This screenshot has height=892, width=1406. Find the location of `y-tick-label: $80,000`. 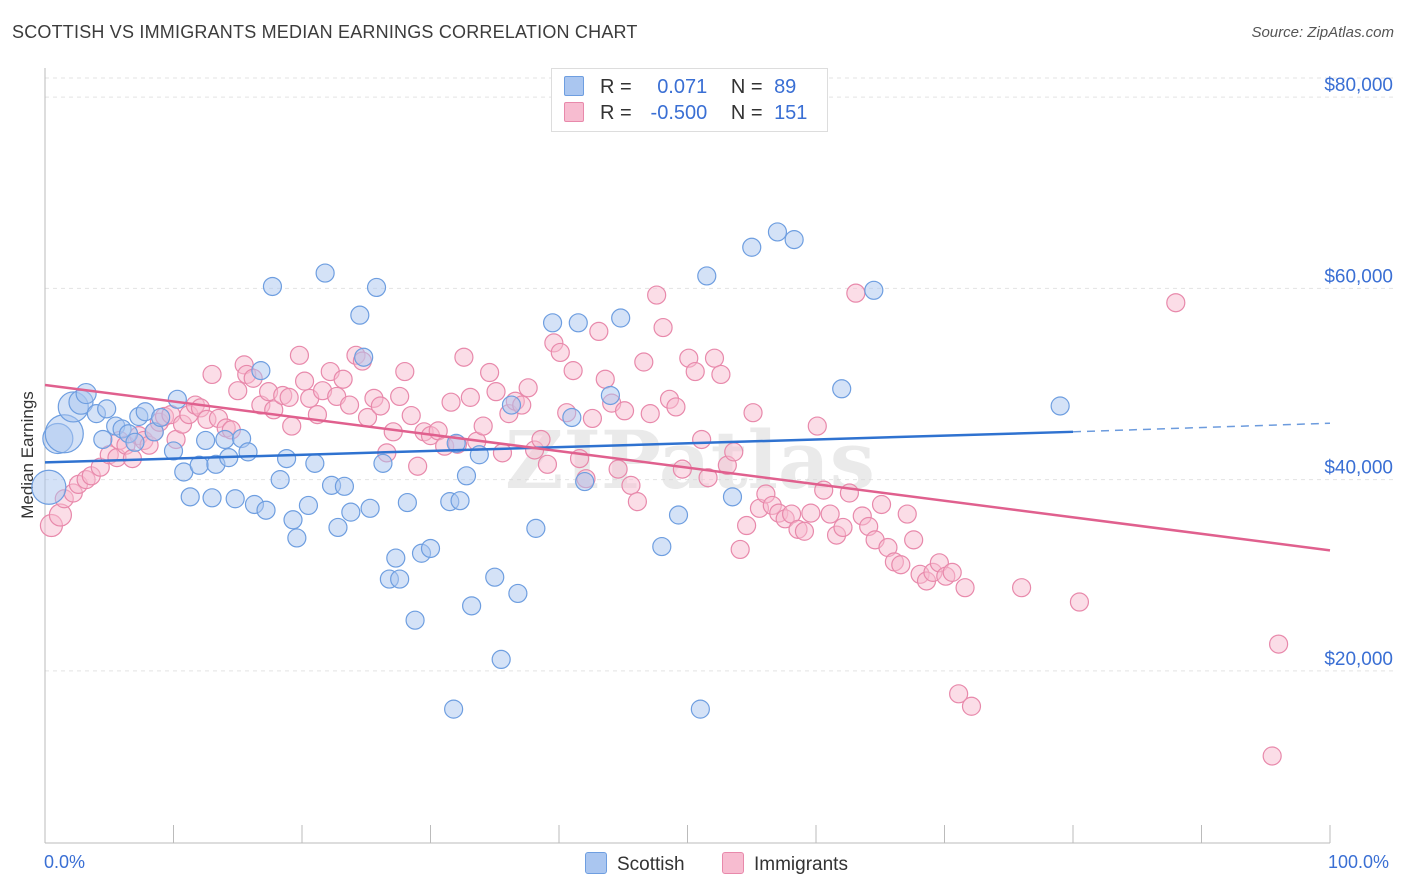

y-tick-label: $80,000 is located at coordinates (1358, 85).